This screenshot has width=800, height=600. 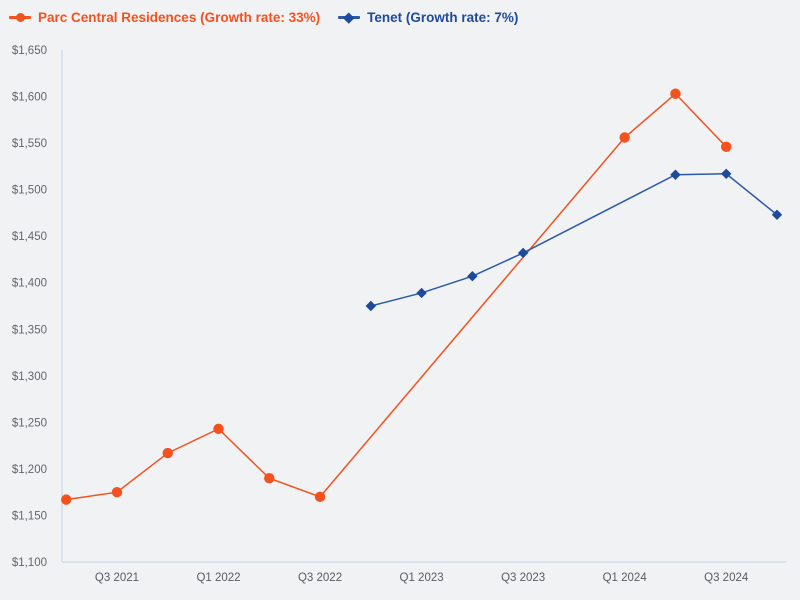 I want to click on x-axis-tick-label: Q1 2024, so click(x=625, y=578).